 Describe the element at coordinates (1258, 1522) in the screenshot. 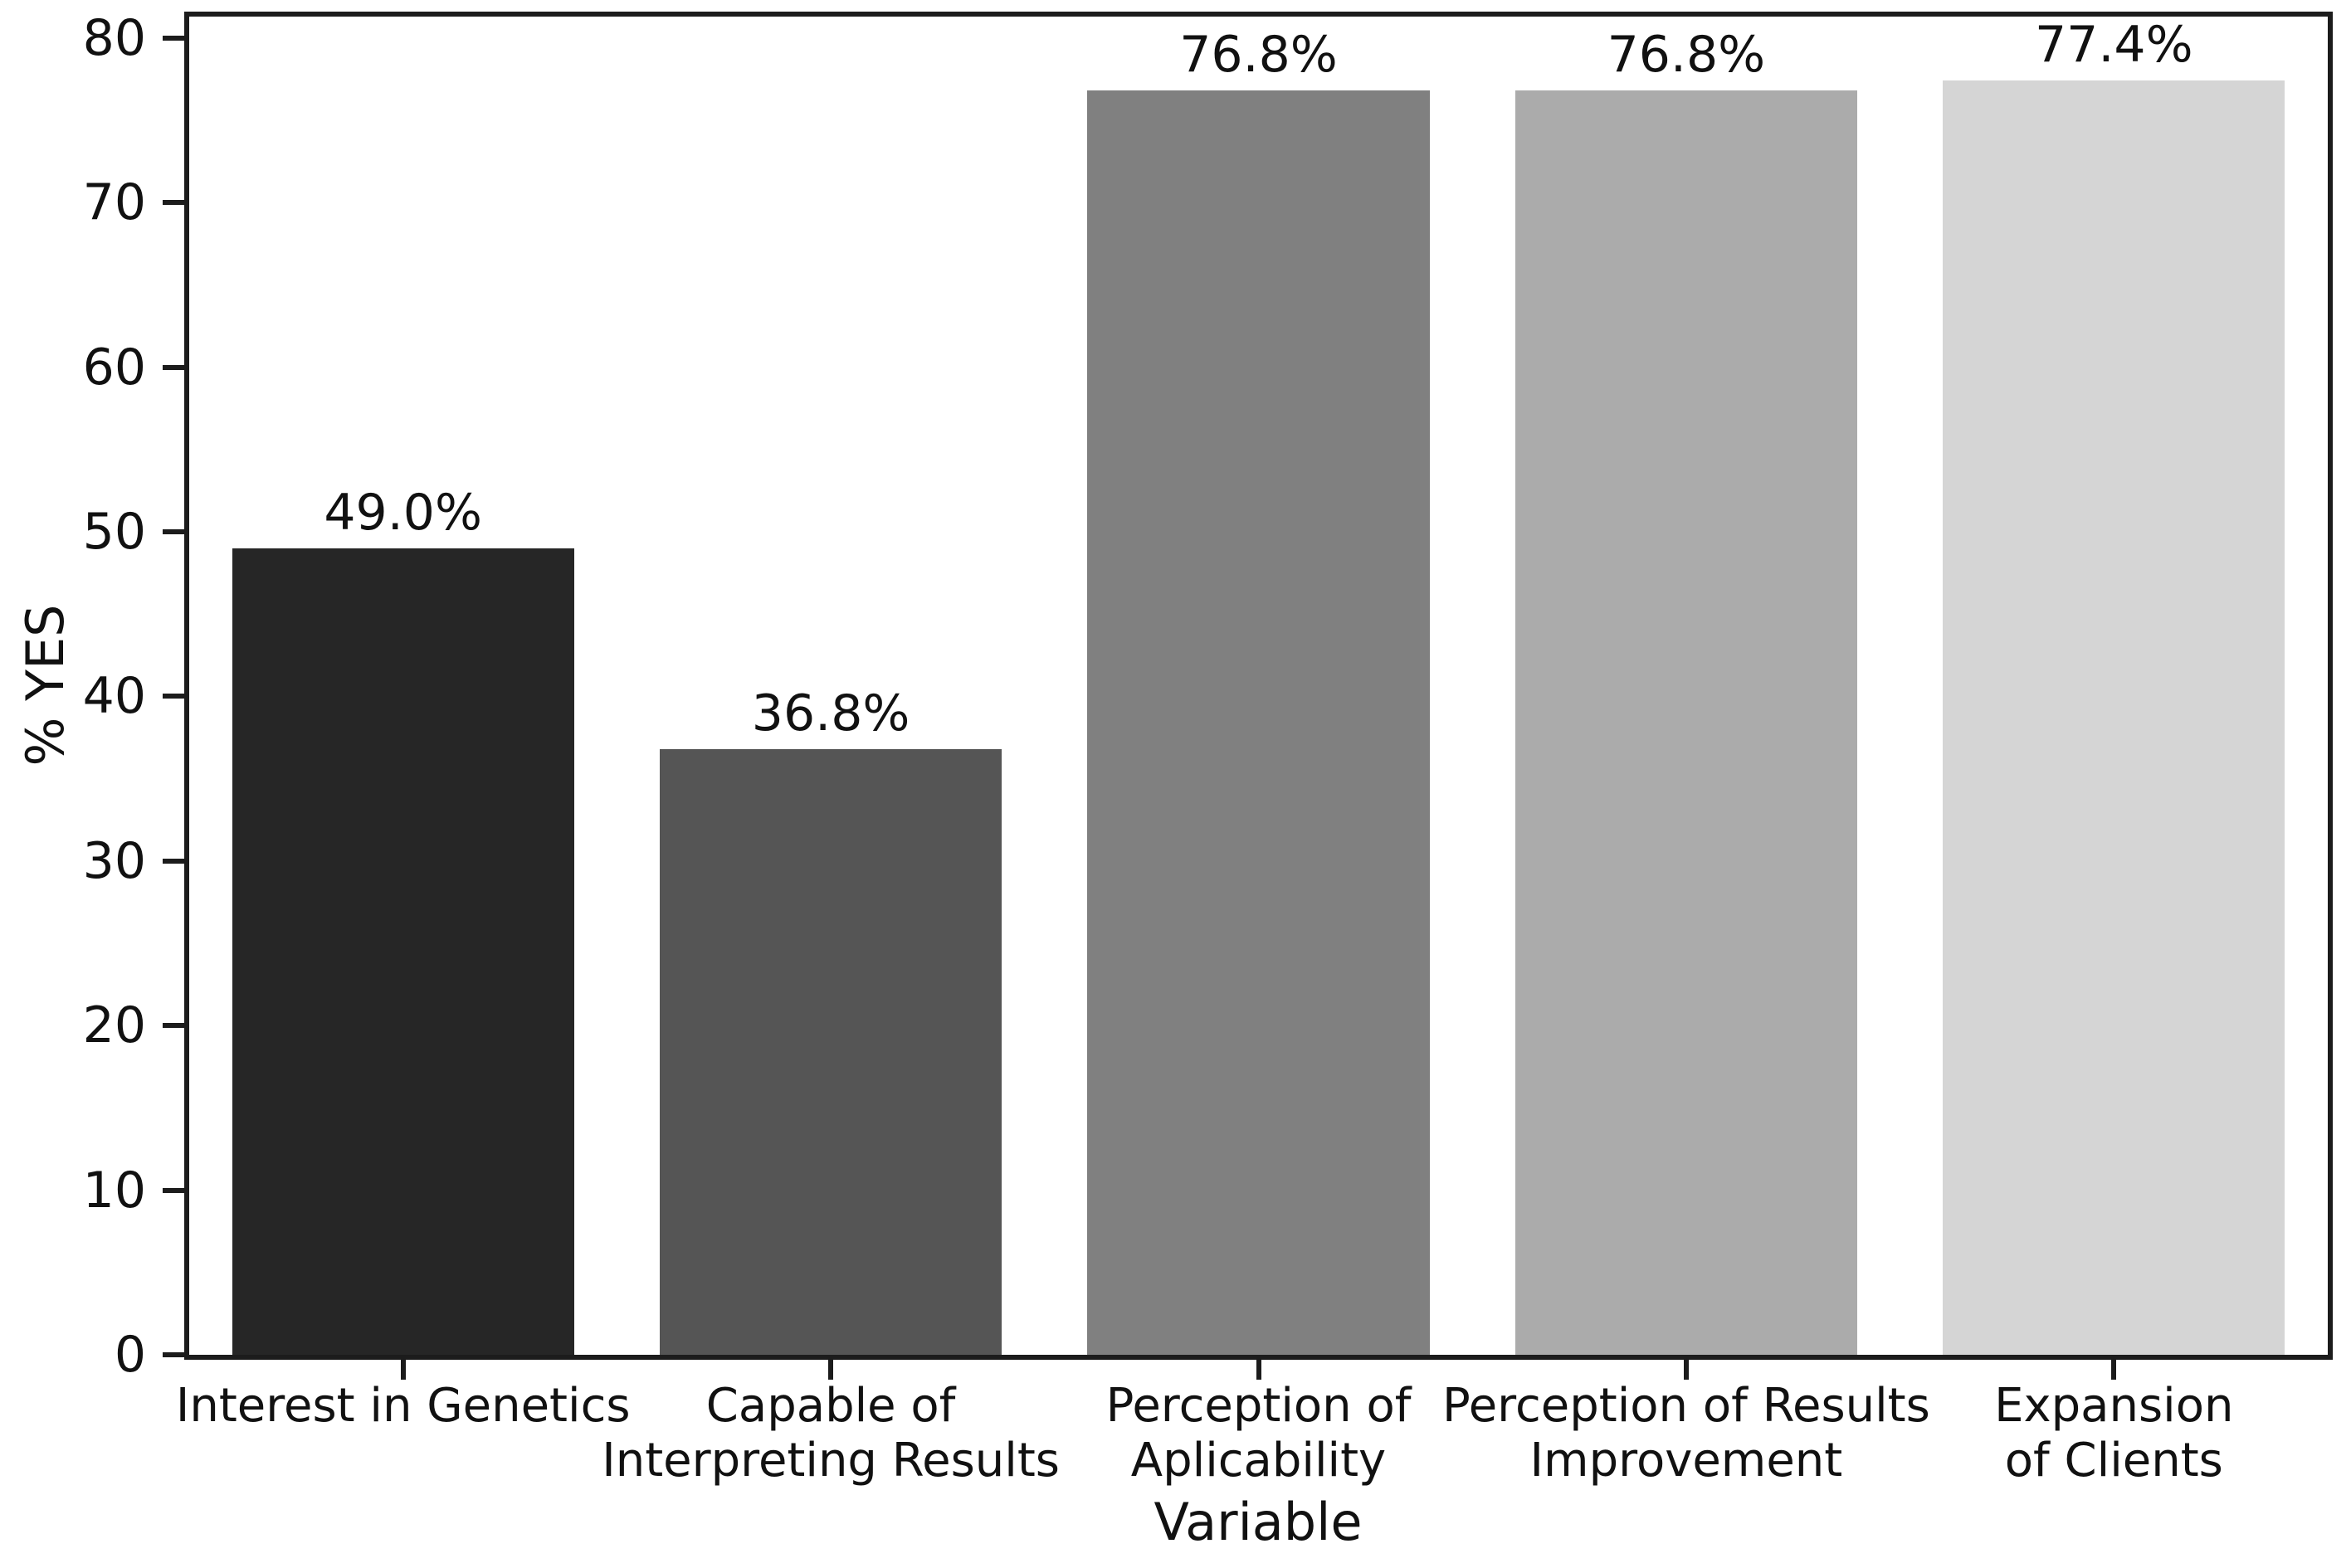

I see `x-axis-title: Variable` at that location.